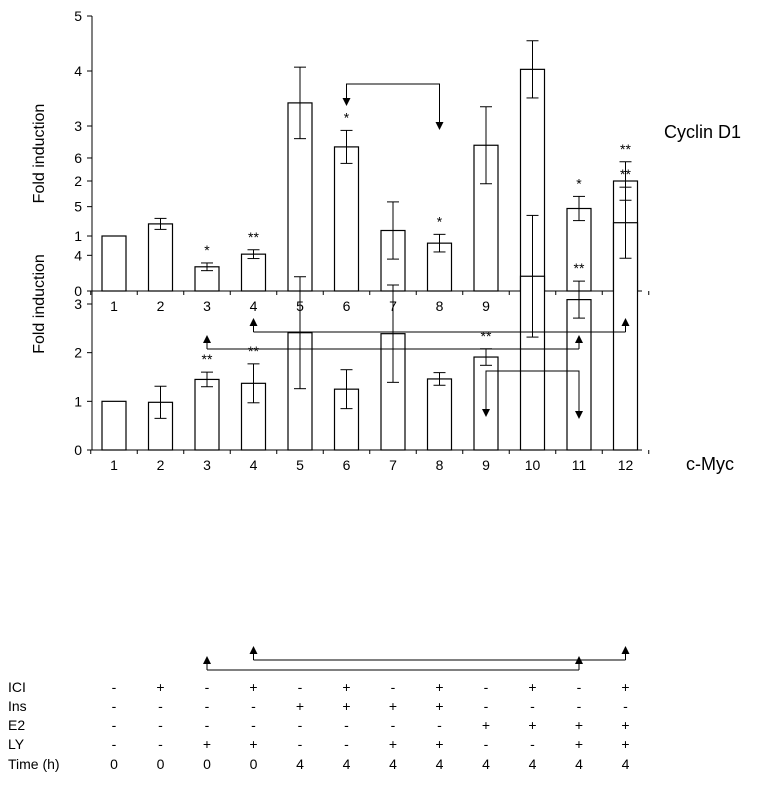  I want to click on x-tick-label: 2, so click(161, 306).